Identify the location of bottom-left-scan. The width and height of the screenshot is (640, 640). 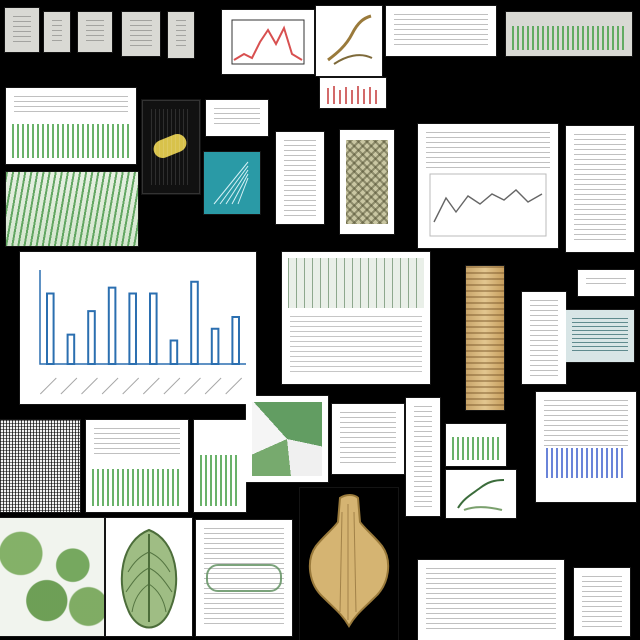
(40, 466).